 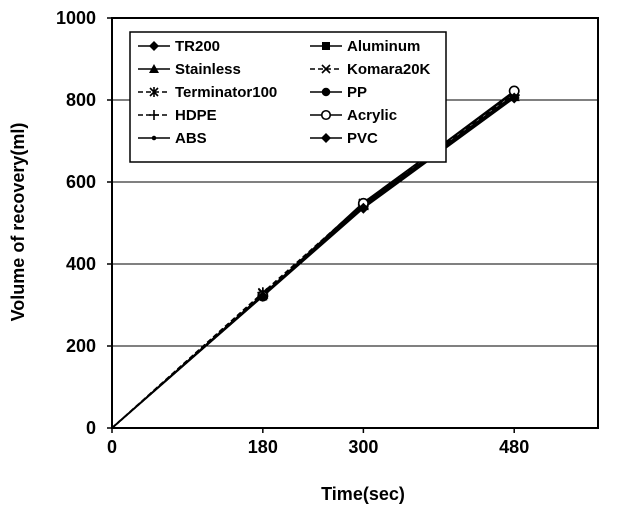 What do you see at coordinates (389, 69) in the screenshot?
I see `legend-label-komara20k: Komara20K` at bounding box center [389, 69].